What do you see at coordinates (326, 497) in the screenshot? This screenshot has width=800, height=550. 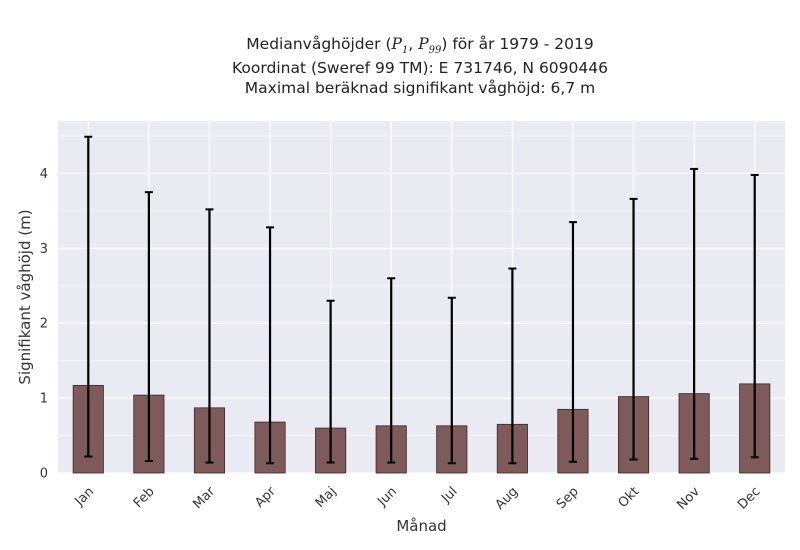 I see `x-tick-label: Maj` at bounding box center [326, 497].